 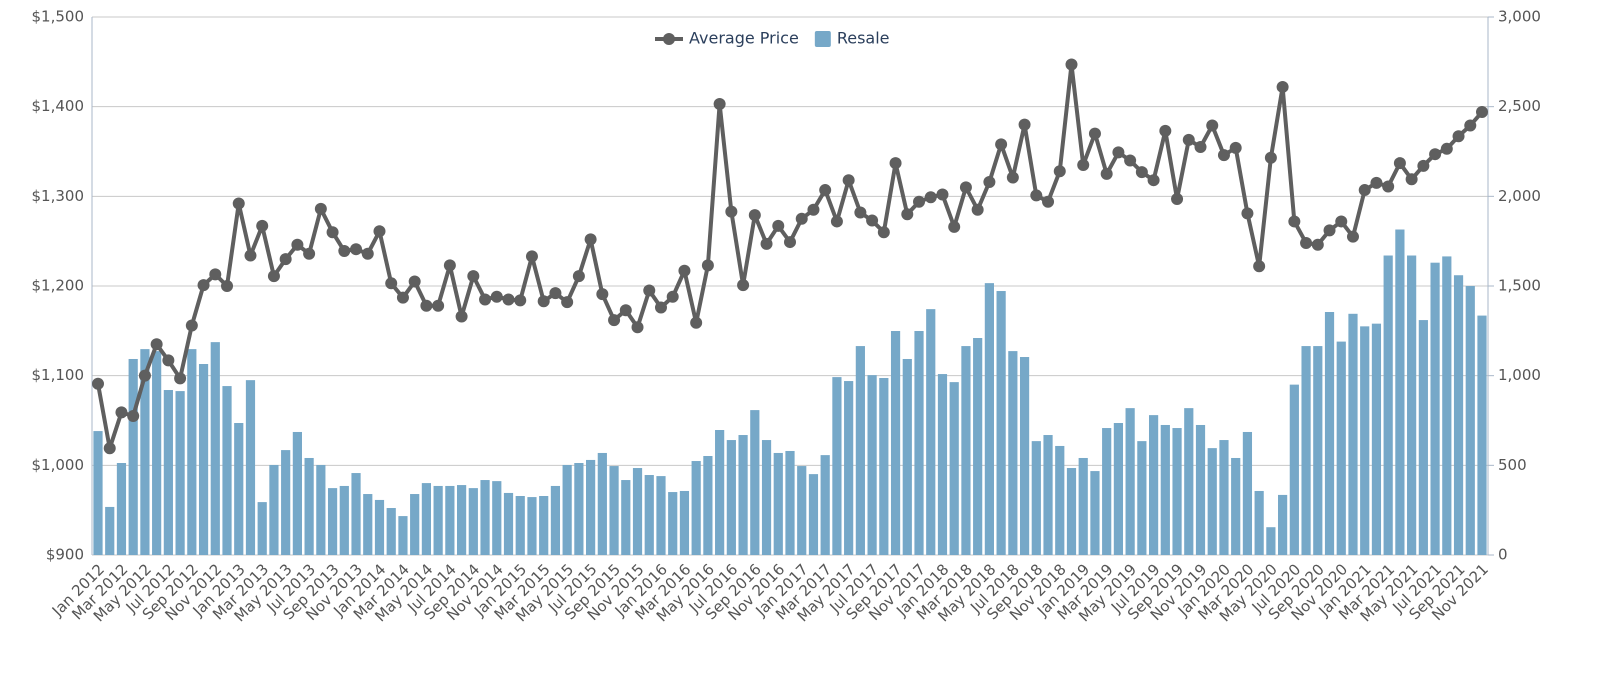 What do you see at coordinates (1519, 106) in the screenshot?
I see `y2-tick-label: 2,500` at bounding box center [1519, 106].